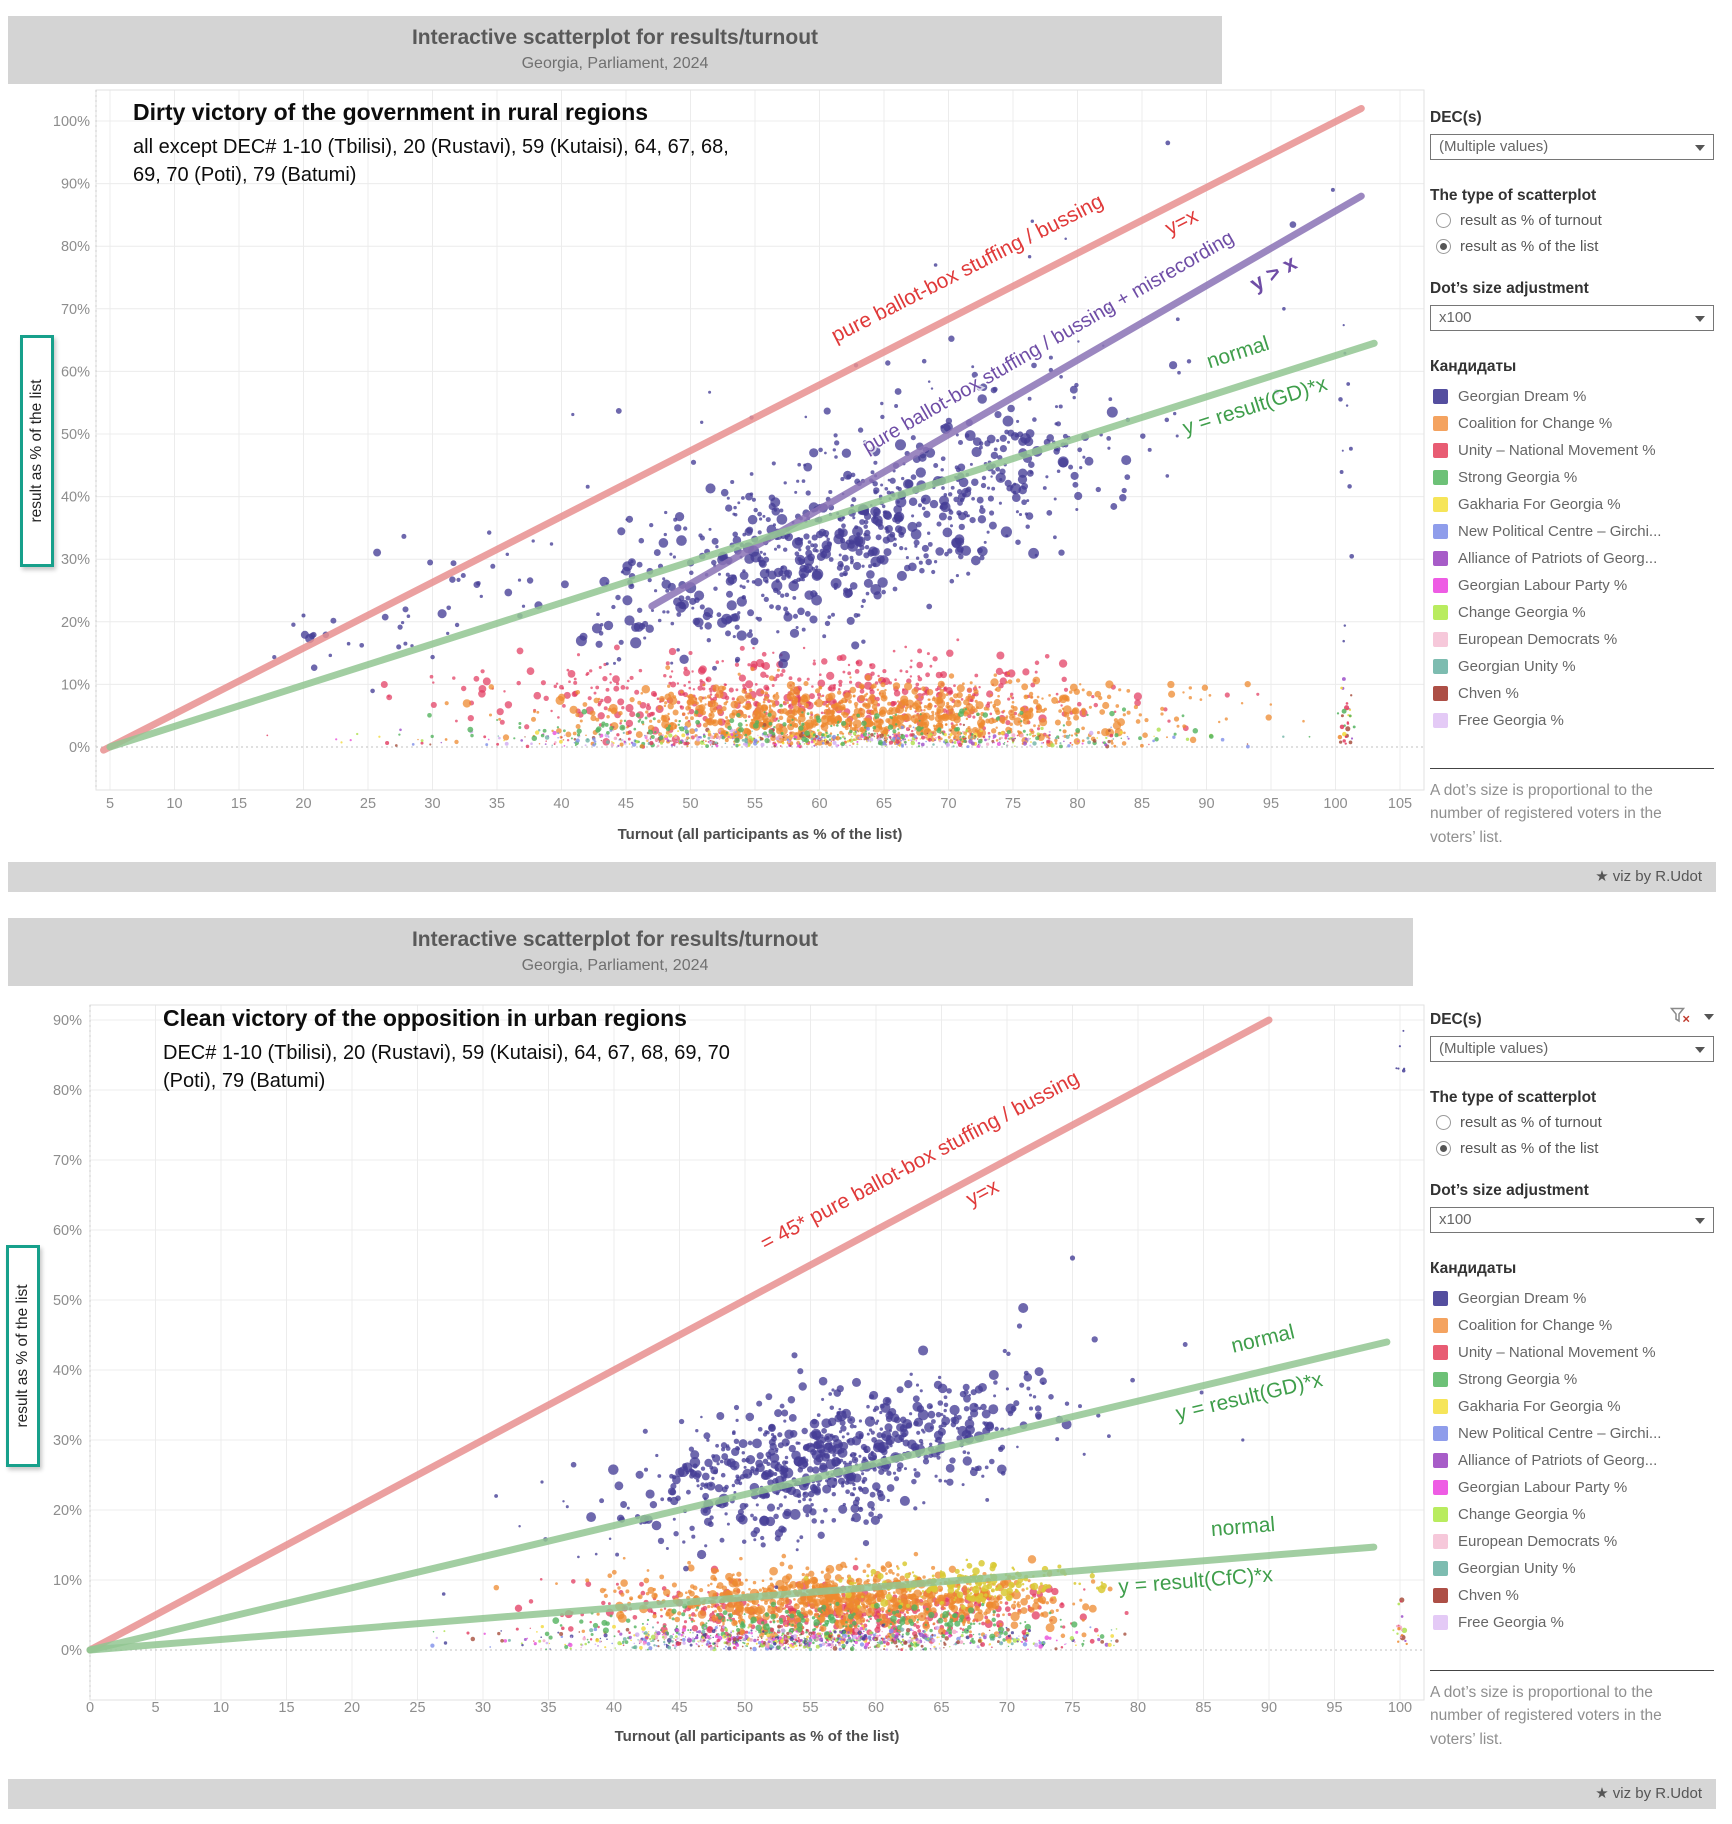  I want to click on legend-title: Кандидаты, so click(1473, 1268).